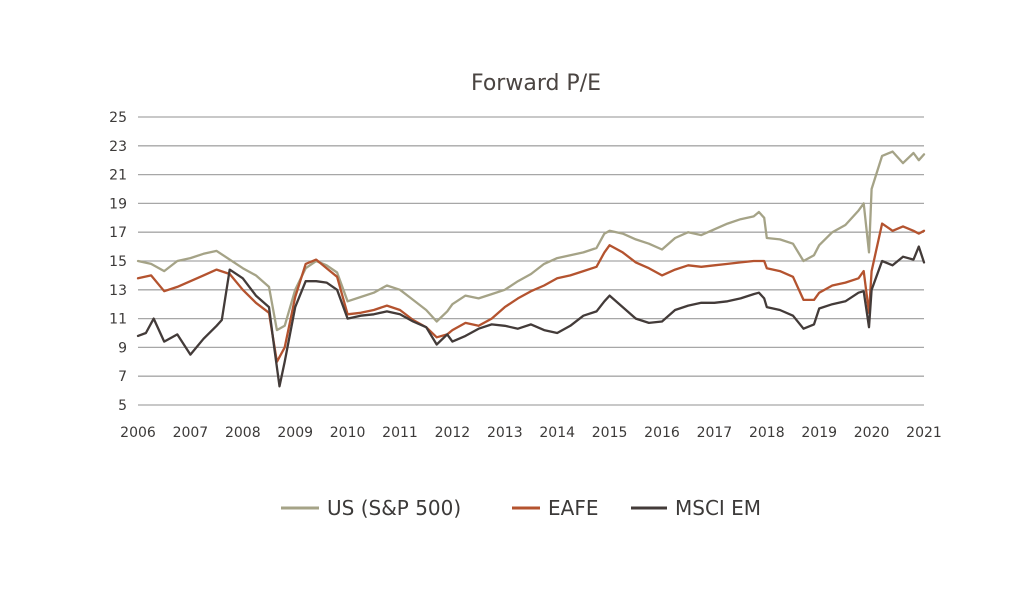 The height and width of the screenshot is (589, 1024). What do you see at coordinates (191, 433) in the screenshot?
I see `x-tick-label: 2007` at bounding box center [191, 433].